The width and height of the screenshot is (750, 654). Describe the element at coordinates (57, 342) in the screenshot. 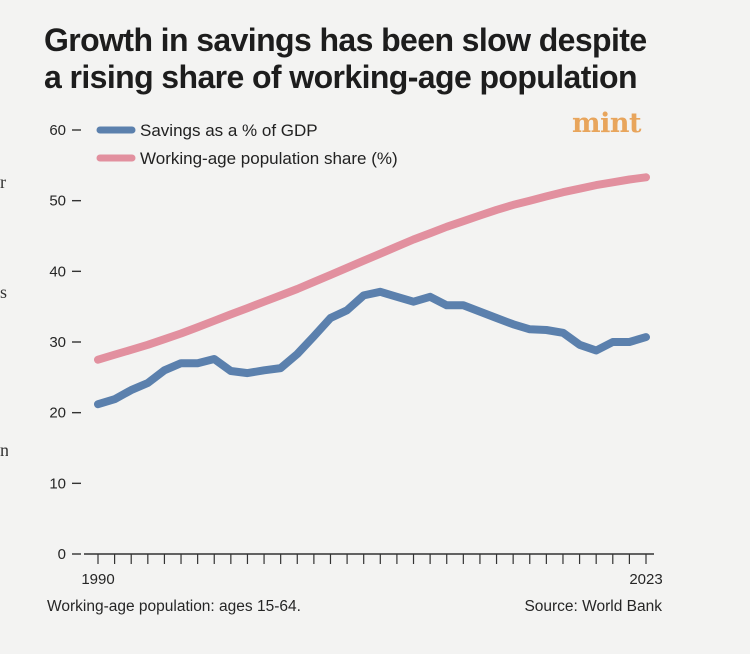

I see `y-tick-label: 30` at that location.